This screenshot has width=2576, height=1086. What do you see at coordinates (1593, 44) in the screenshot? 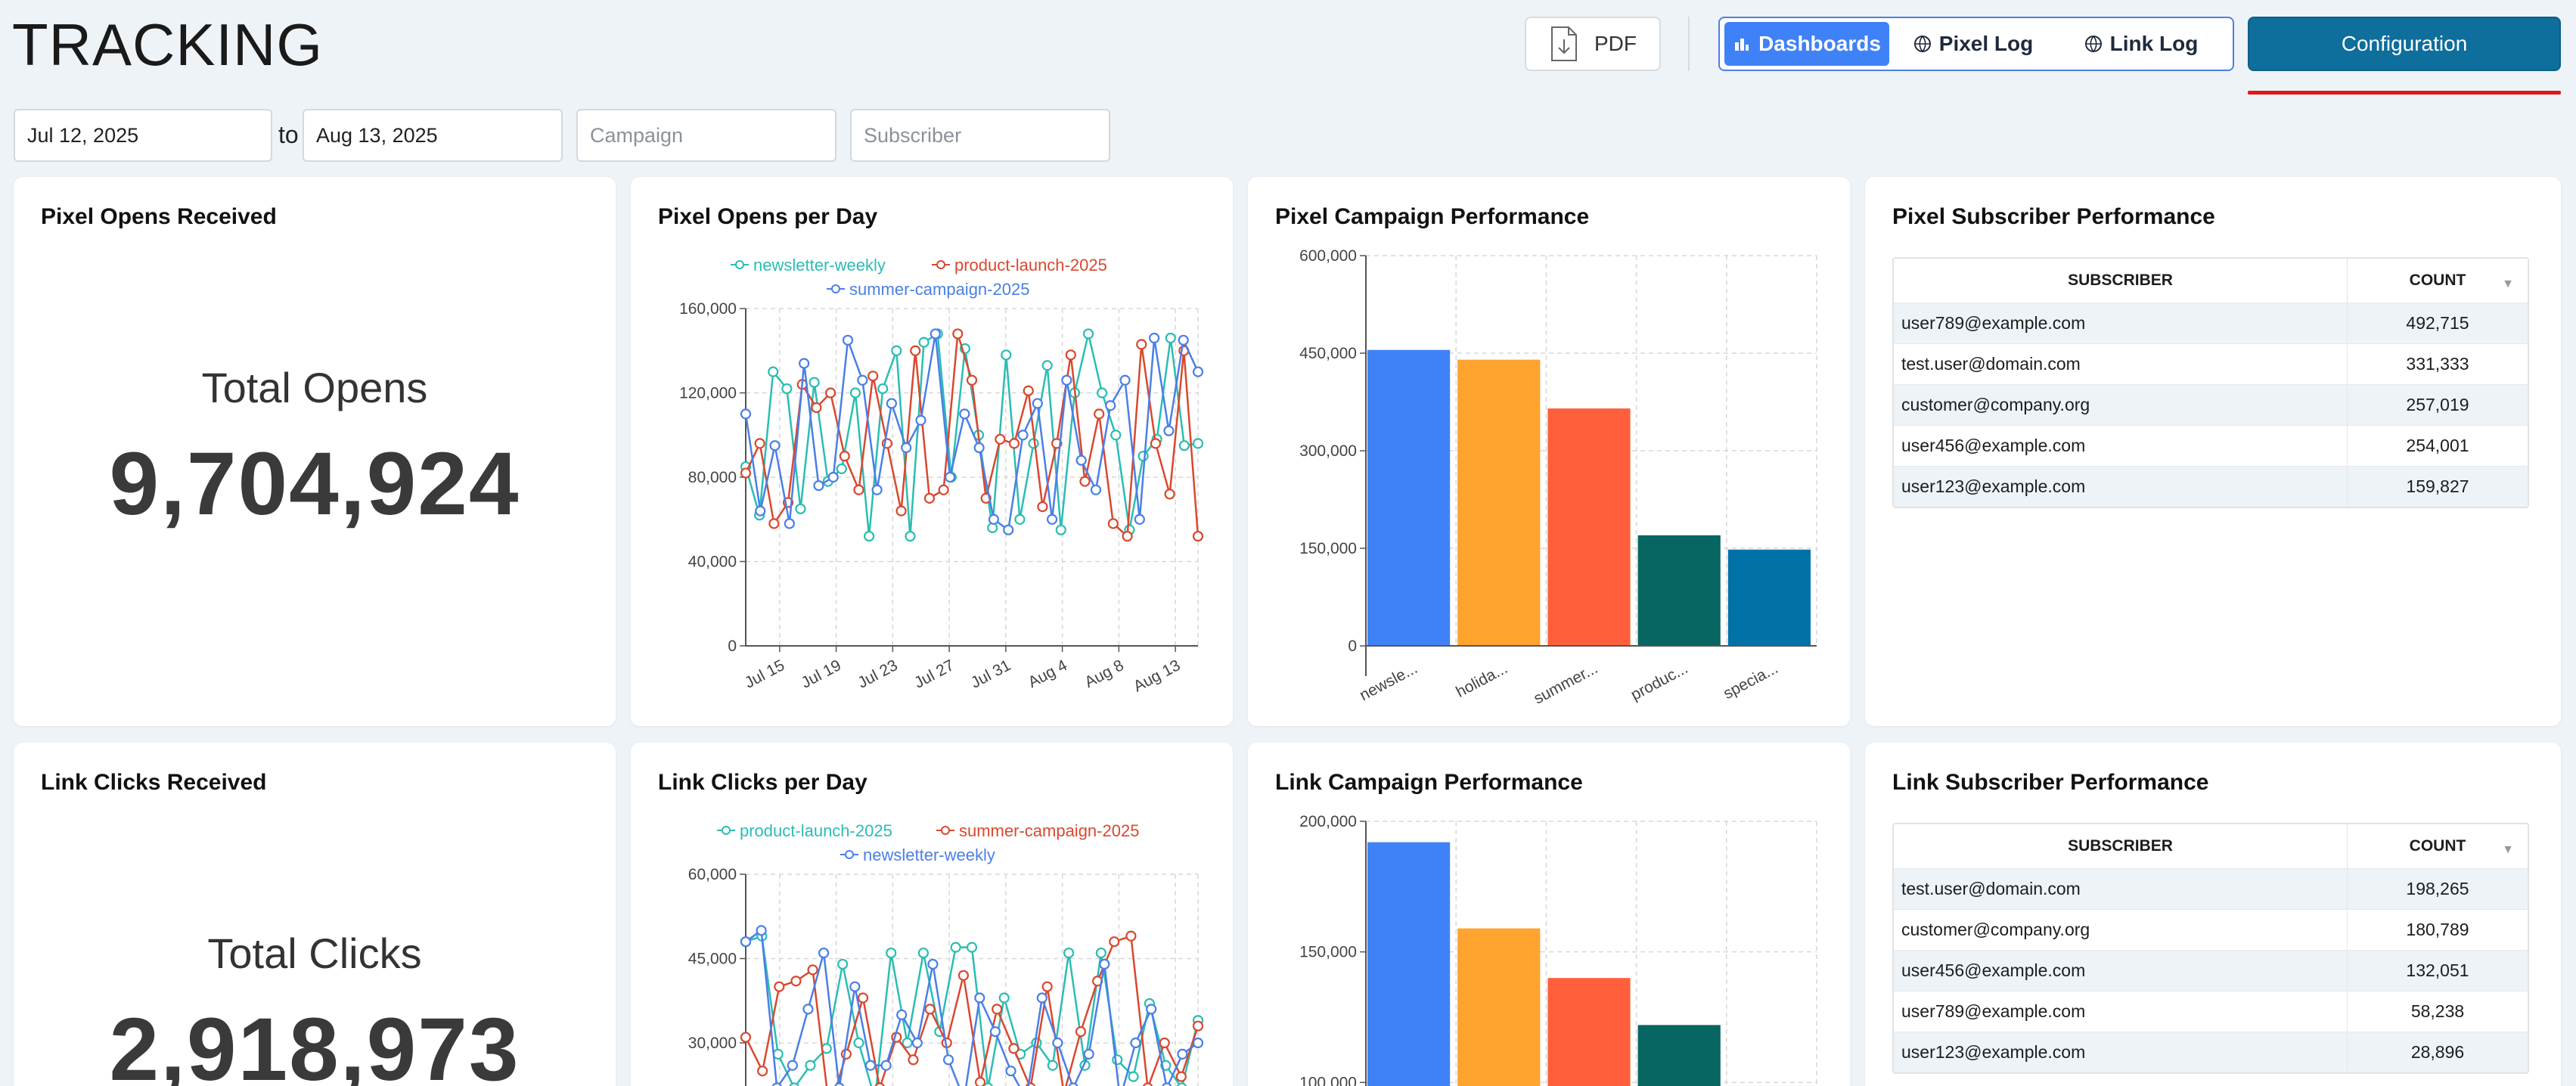
I see `pdf-export-button: PDF` at bounding box center [1593, 44].